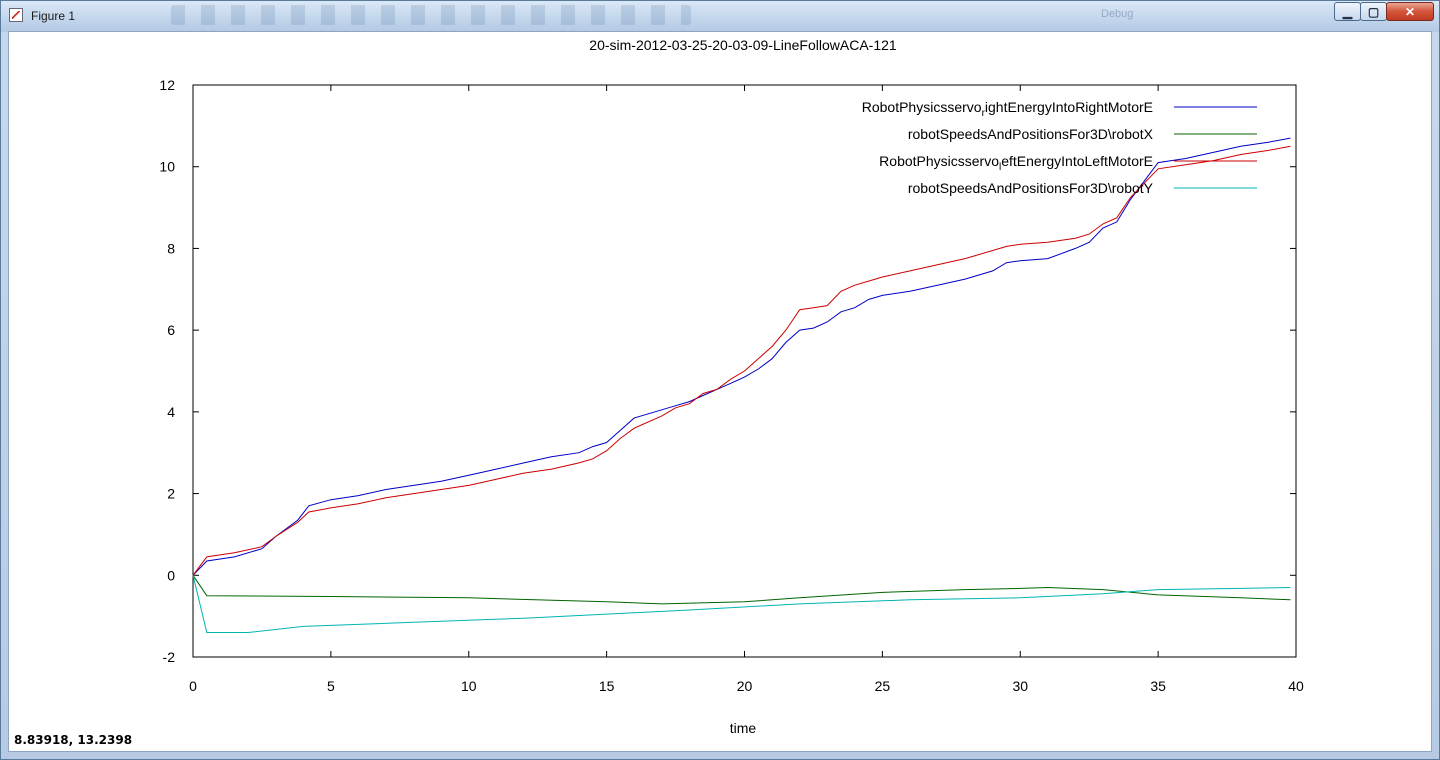 This screenshot has width=1440, height=760. What do you see at coordinates (1296, 686) in the screenshot?
I see `x-tick-label: 40` at bounding box center [1296, 686].